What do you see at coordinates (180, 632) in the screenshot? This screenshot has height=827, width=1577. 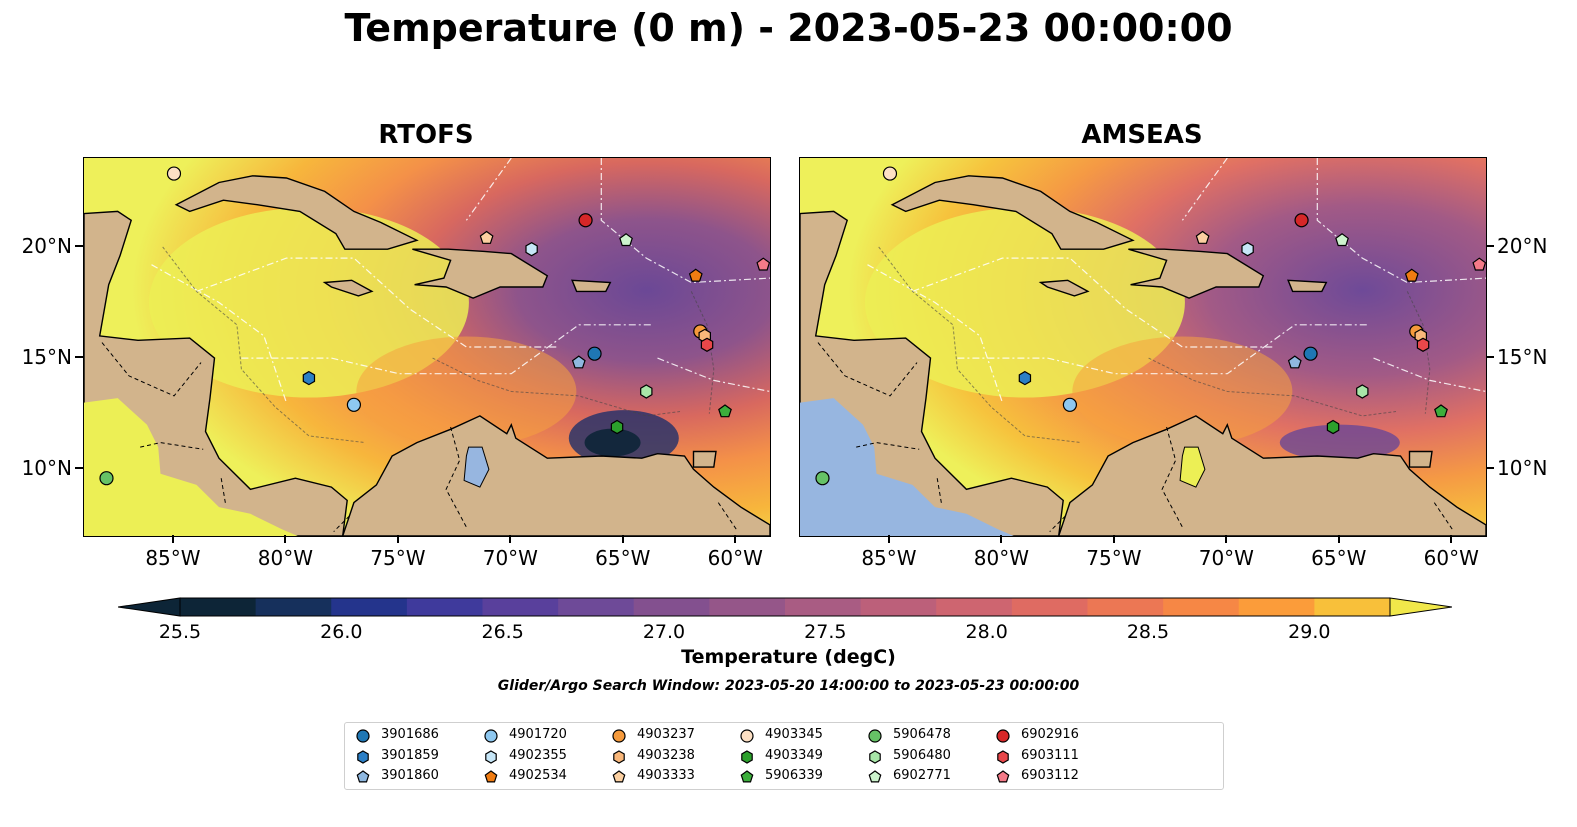 I see `colorbar-tick-label: 25.5` at bounding box center [180, 632].